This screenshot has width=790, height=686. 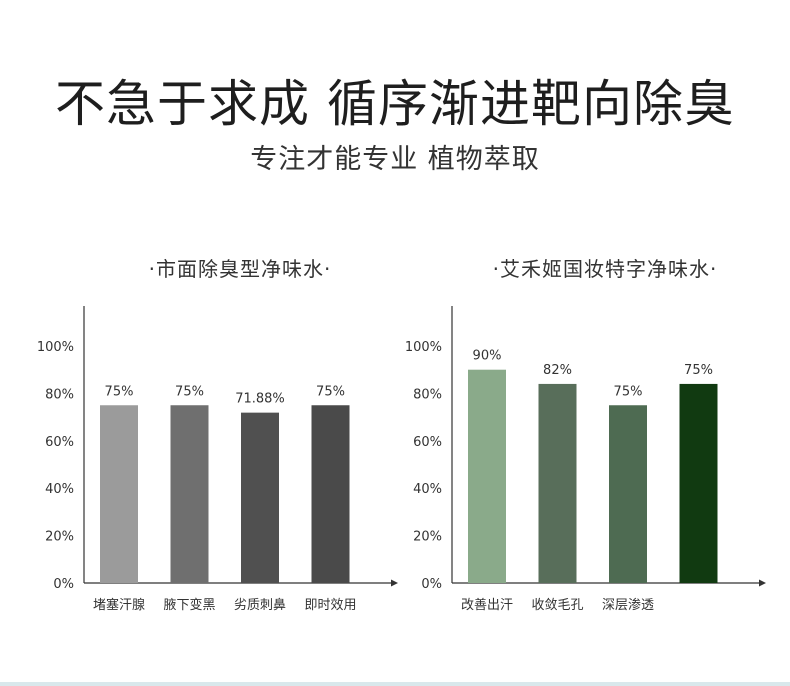 I want to click on subheadline: 专注才能专业 植物萃取, so click(x=395, y=159).